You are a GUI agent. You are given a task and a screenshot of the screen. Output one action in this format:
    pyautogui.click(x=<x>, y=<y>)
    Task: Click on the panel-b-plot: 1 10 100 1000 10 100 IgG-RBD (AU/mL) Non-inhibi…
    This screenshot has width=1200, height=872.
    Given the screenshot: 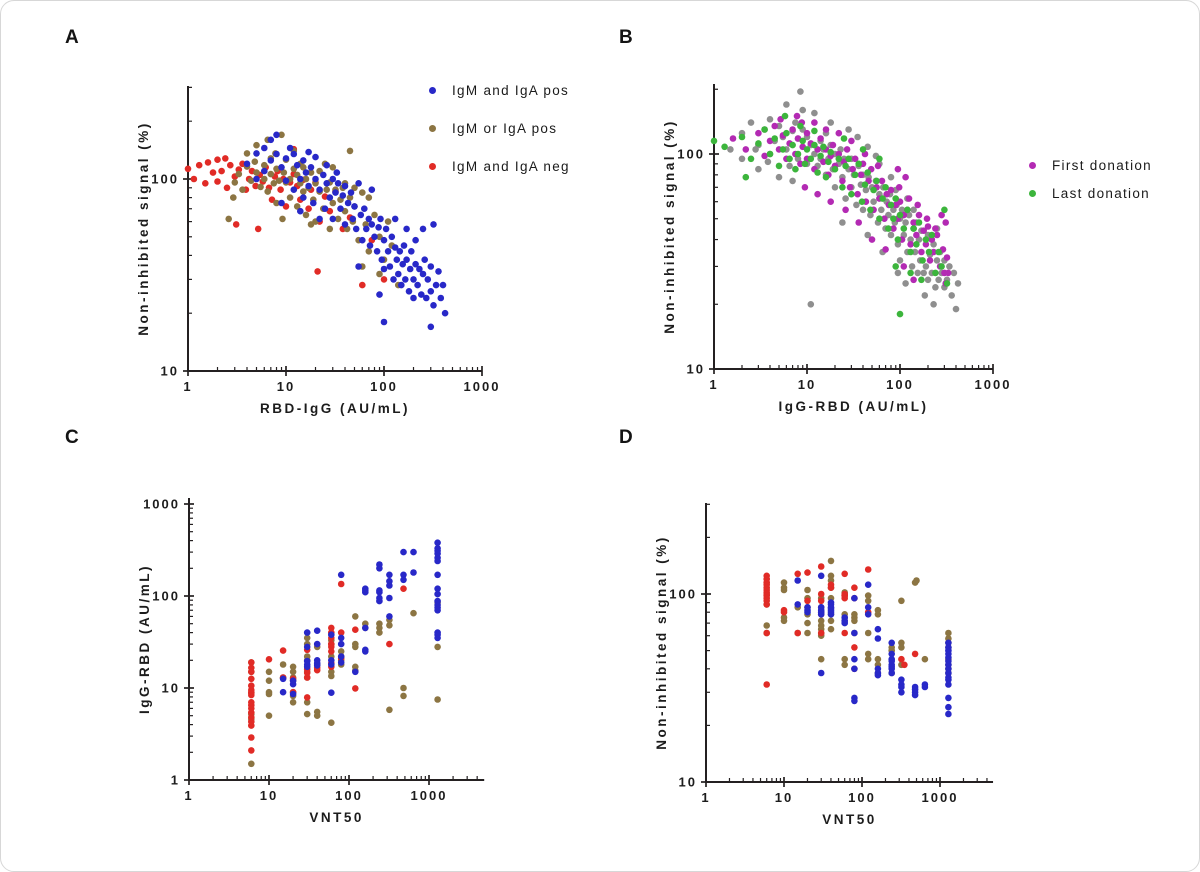 What is the action you would take?
    pyautogui.click(x=837, y=249)
    